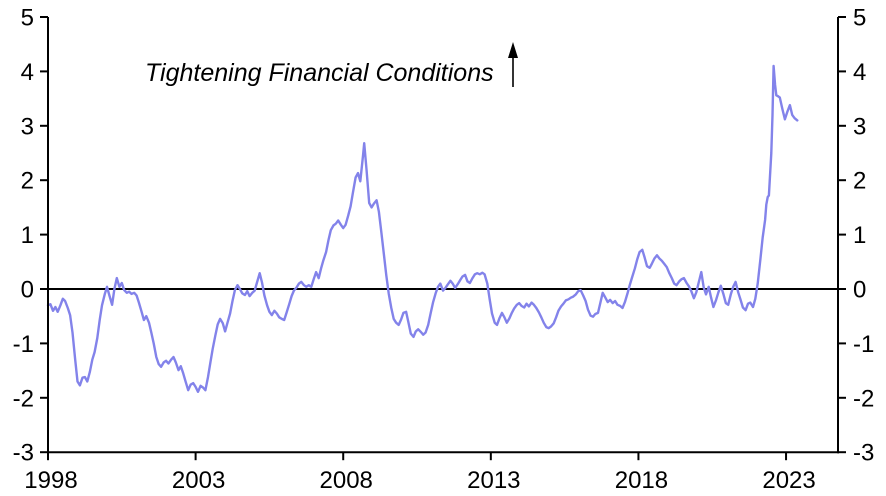 Image resolution: width=886 pixels, height=496 pixels. What do you see at coordinates (859, 290) in the screenshot?
I see `y-tick-label-right: 0` at bounding box center [859, 290].